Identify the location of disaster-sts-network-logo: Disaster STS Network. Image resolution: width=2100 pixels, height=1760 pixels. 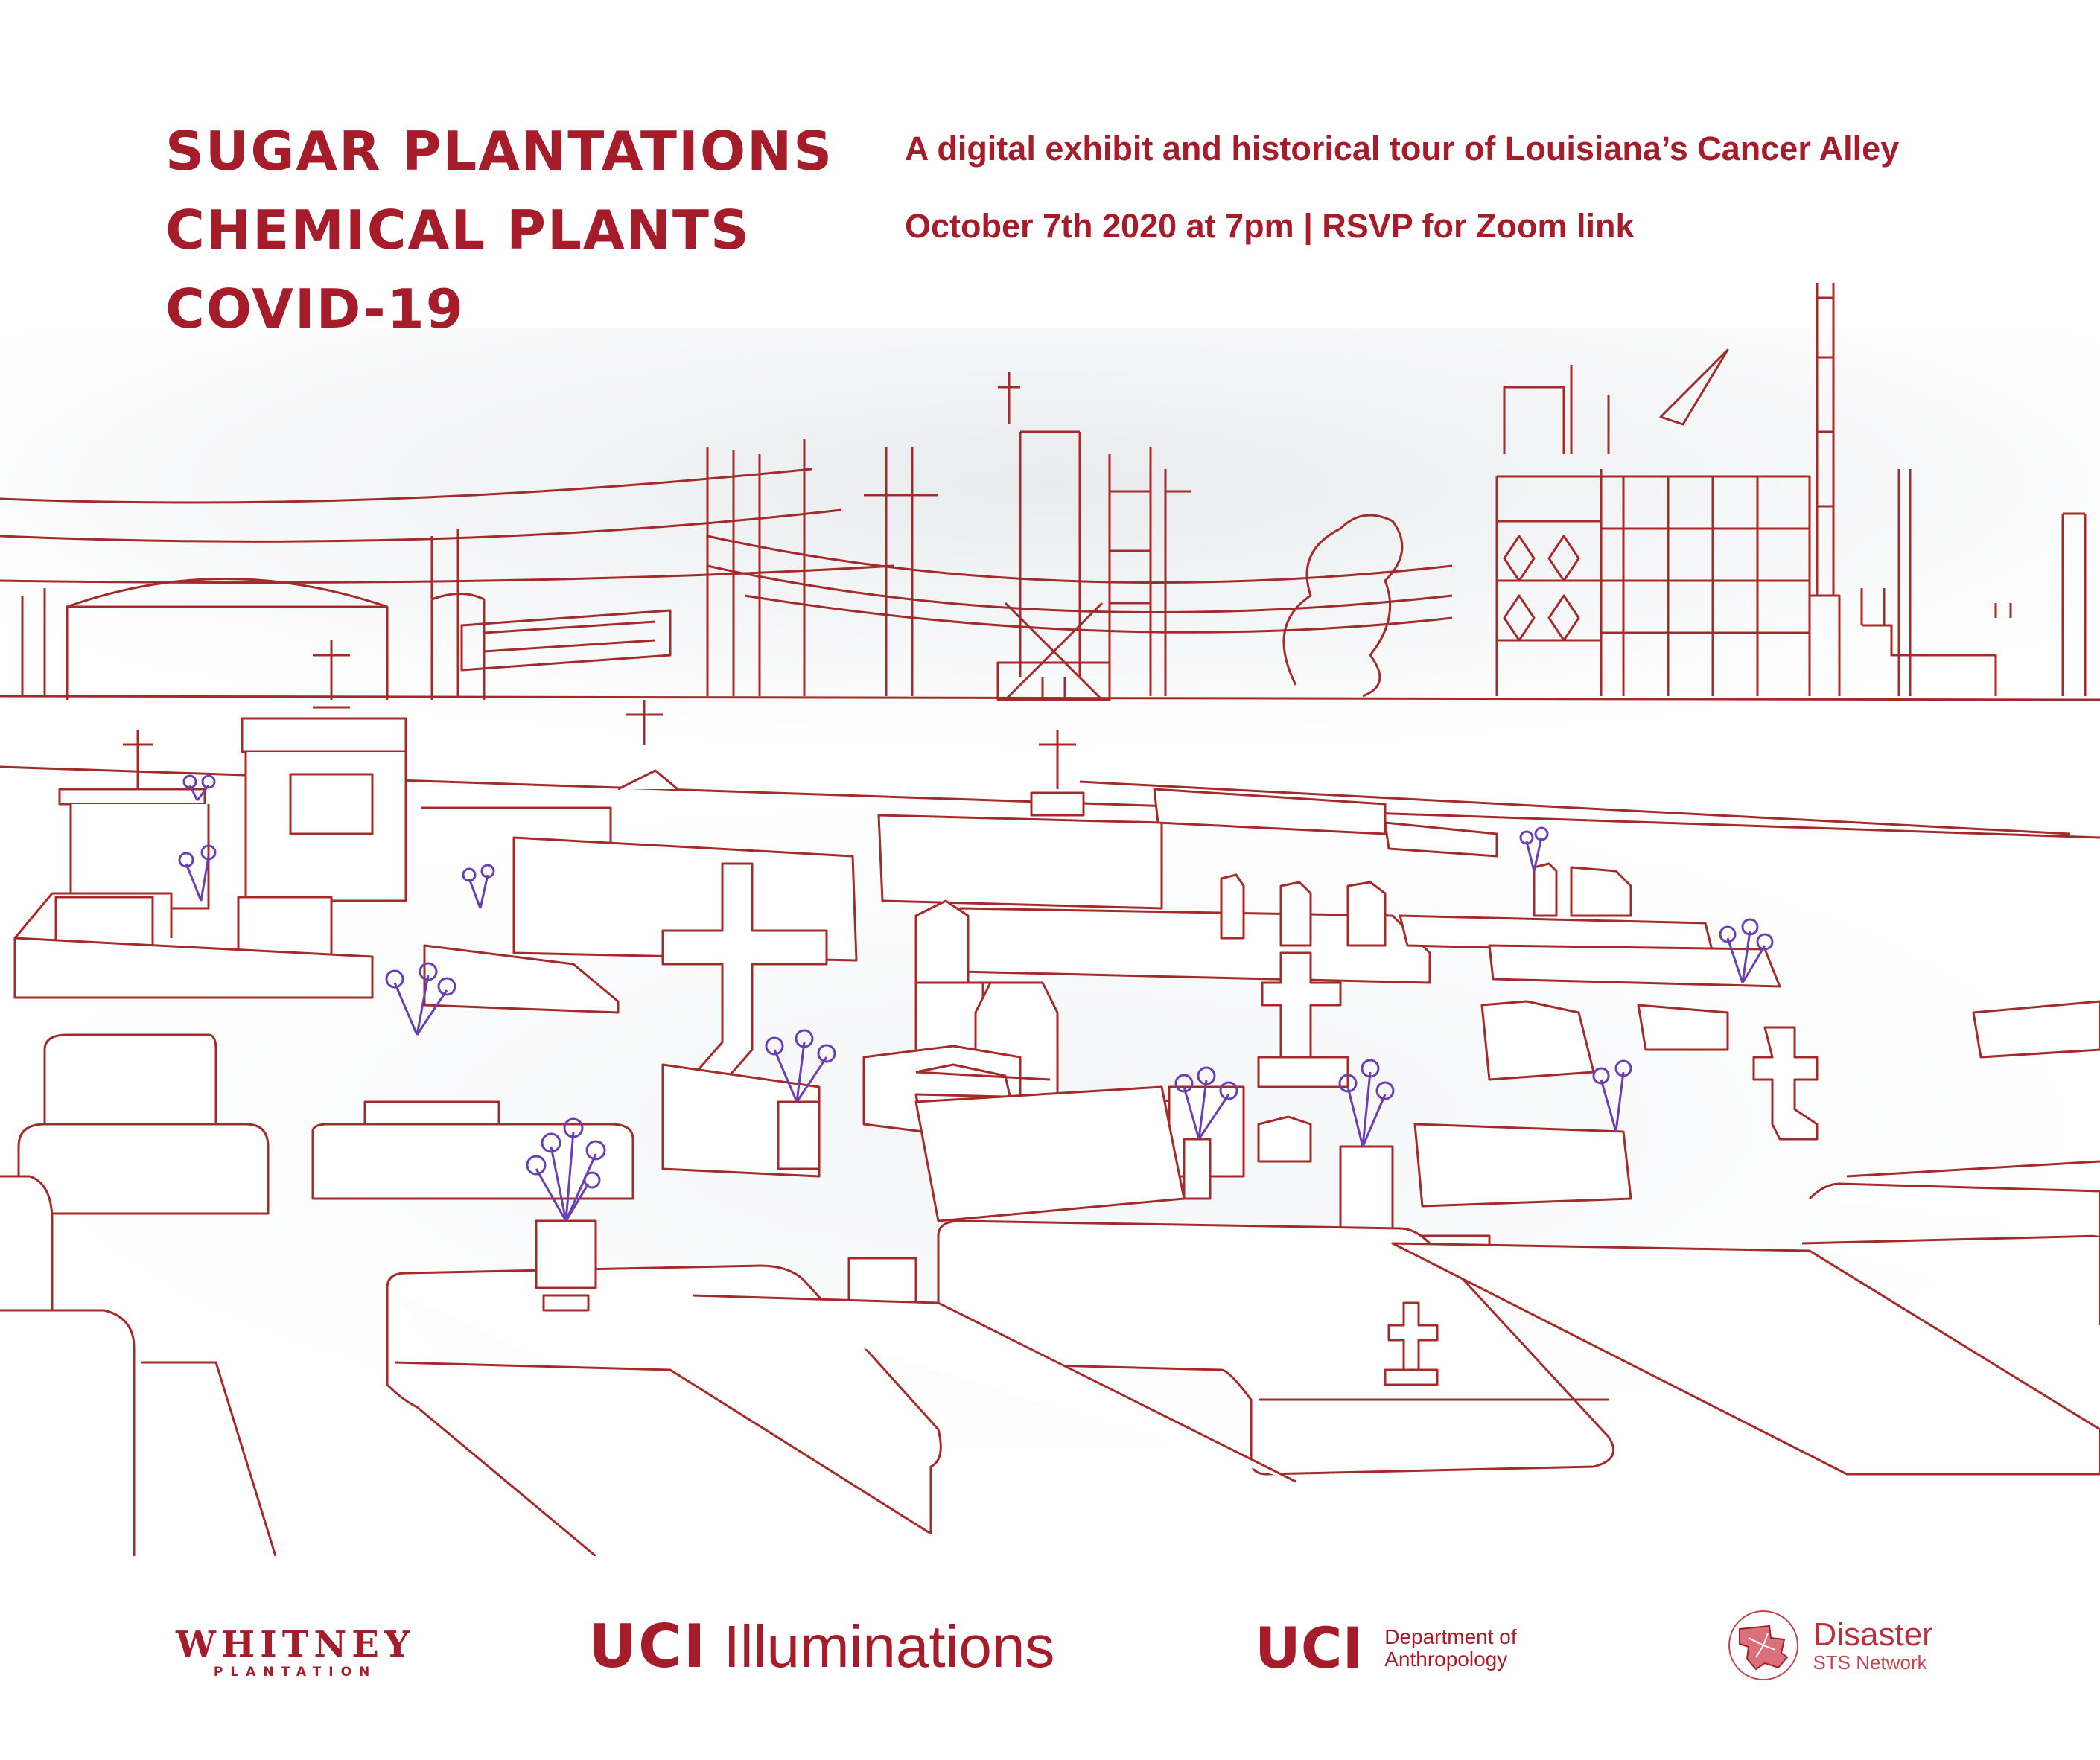
(1829, 1645).